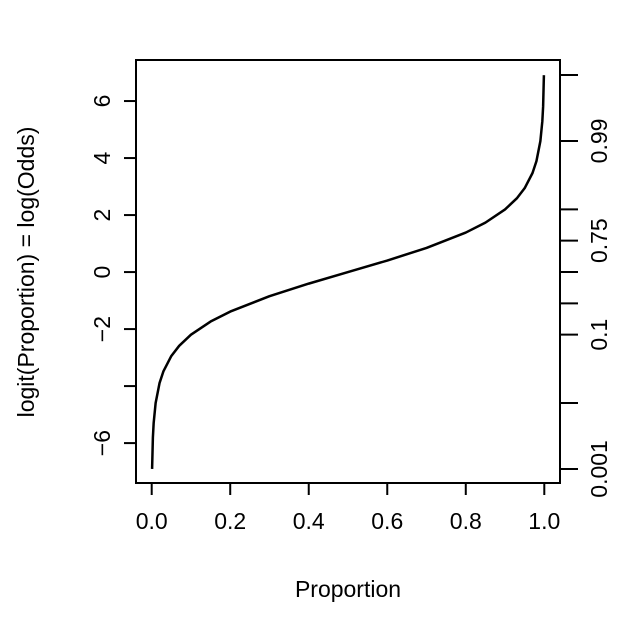 This screenshot has height=640, width=640. Describe the element at coordinates (102, 157) in the screenshot. I see `y-tick-label: 4` at that location.